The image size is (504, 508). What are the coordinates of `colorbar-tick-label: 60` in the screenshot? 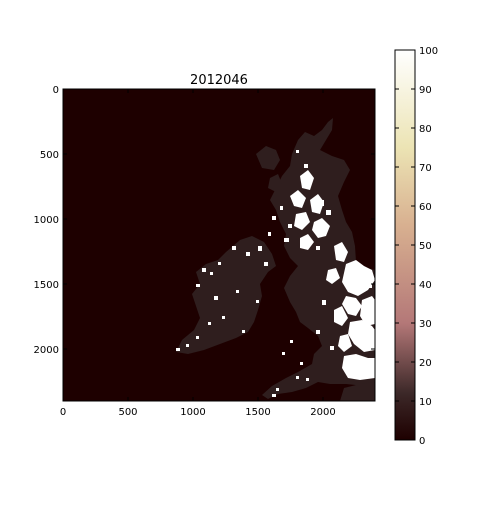 It's located at (425, 207).